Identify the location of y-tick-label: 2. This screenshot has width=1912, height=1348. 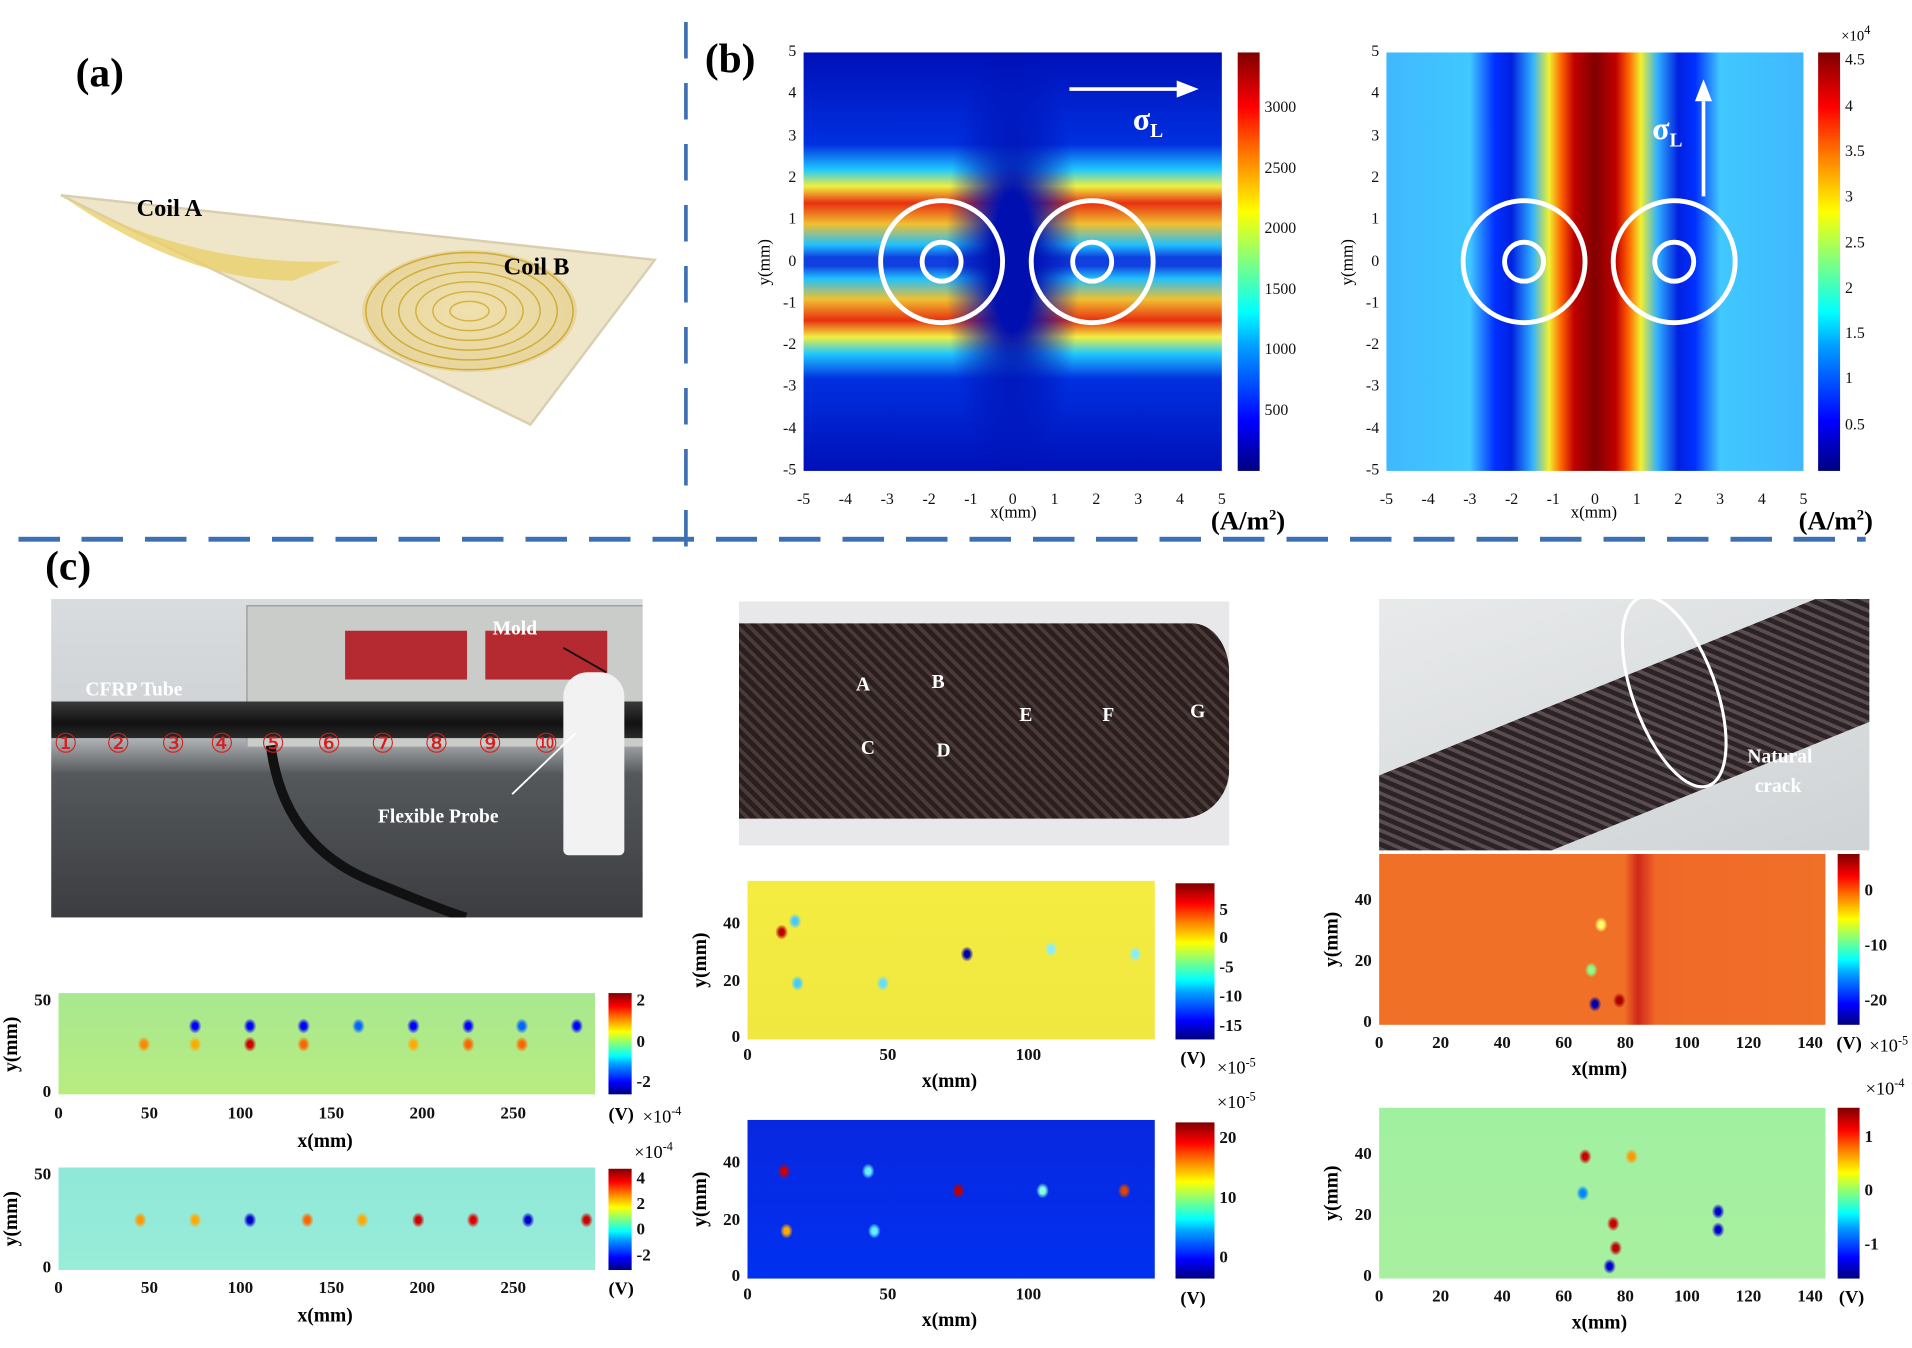
(792, 176).